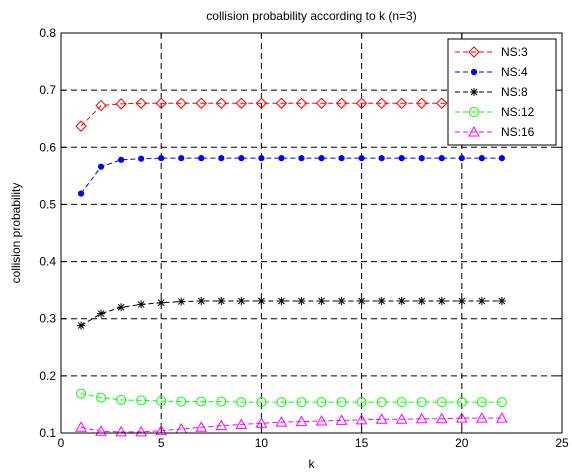 The image size is (572, 473). Describe the element at coordinates (491, 72) in the screenshot. I see `legend-item-ns-4: NS:4` at that location.